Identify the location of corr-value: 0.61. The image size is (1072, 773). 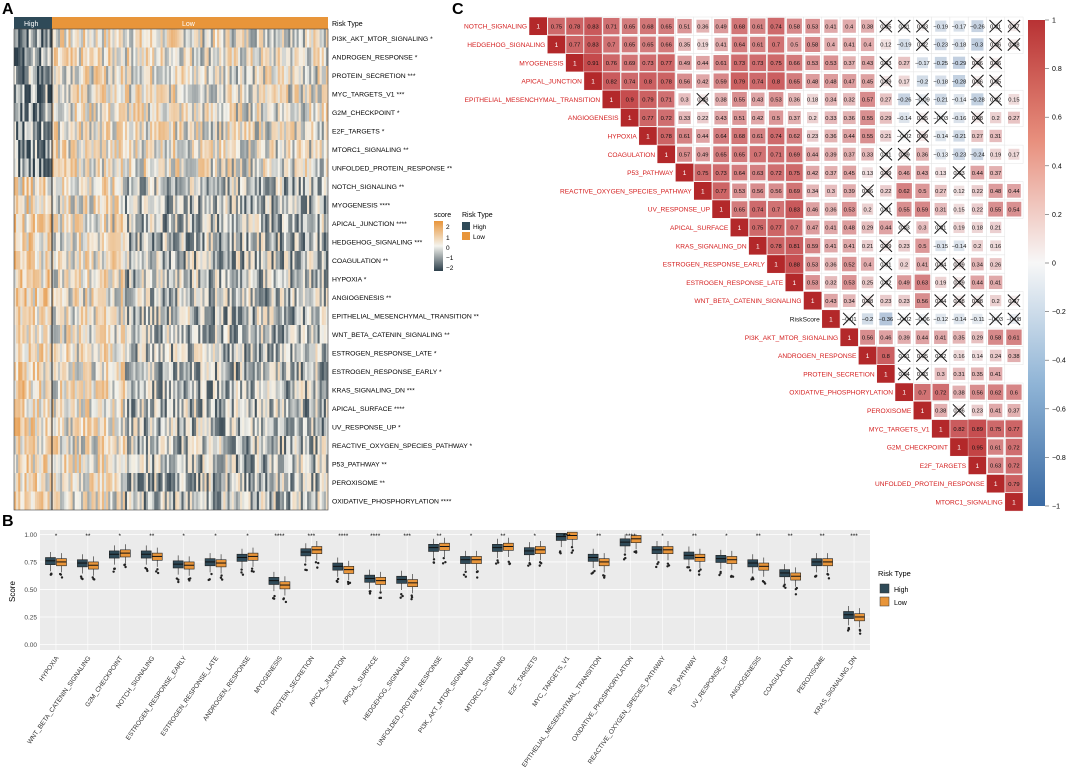
(721, 64).